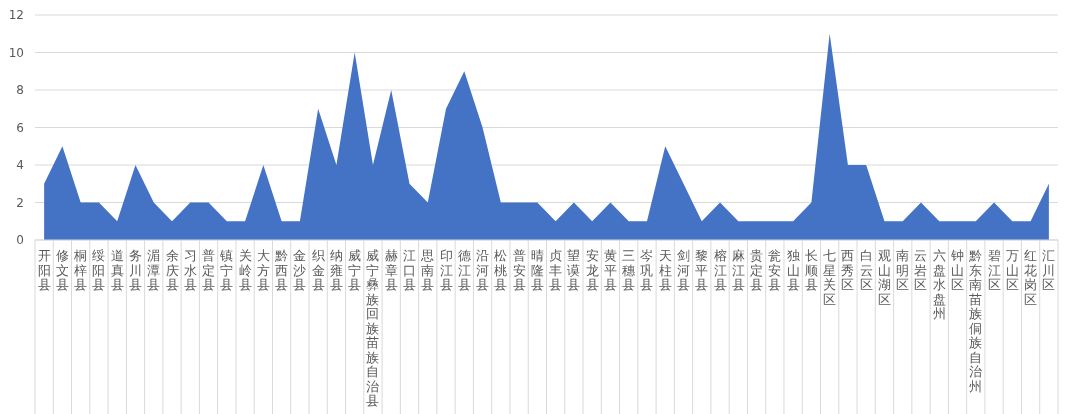  I want to click on x-tick-label: 开阳县, so click(44, 270).